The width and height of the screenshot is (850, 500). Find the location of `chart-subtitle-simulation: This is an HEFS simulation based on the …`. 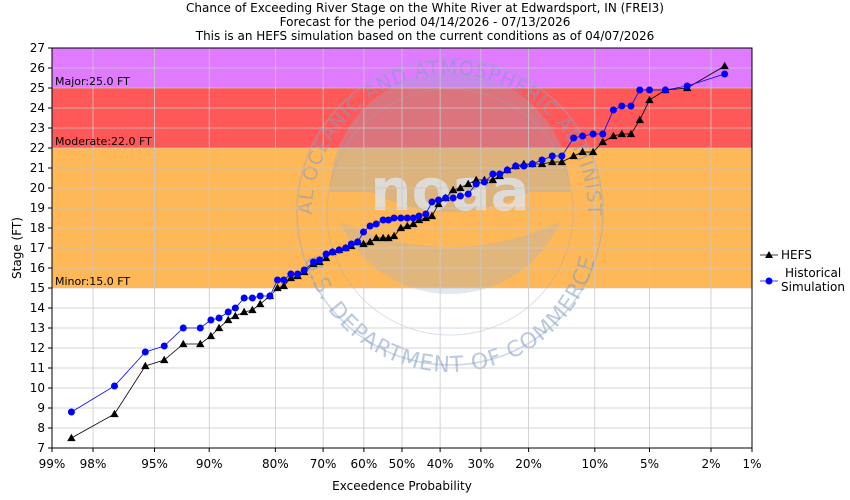

chart-subtitle-simulation: This is an HEFS simulation based on the … is located at coordinates (425, 36).